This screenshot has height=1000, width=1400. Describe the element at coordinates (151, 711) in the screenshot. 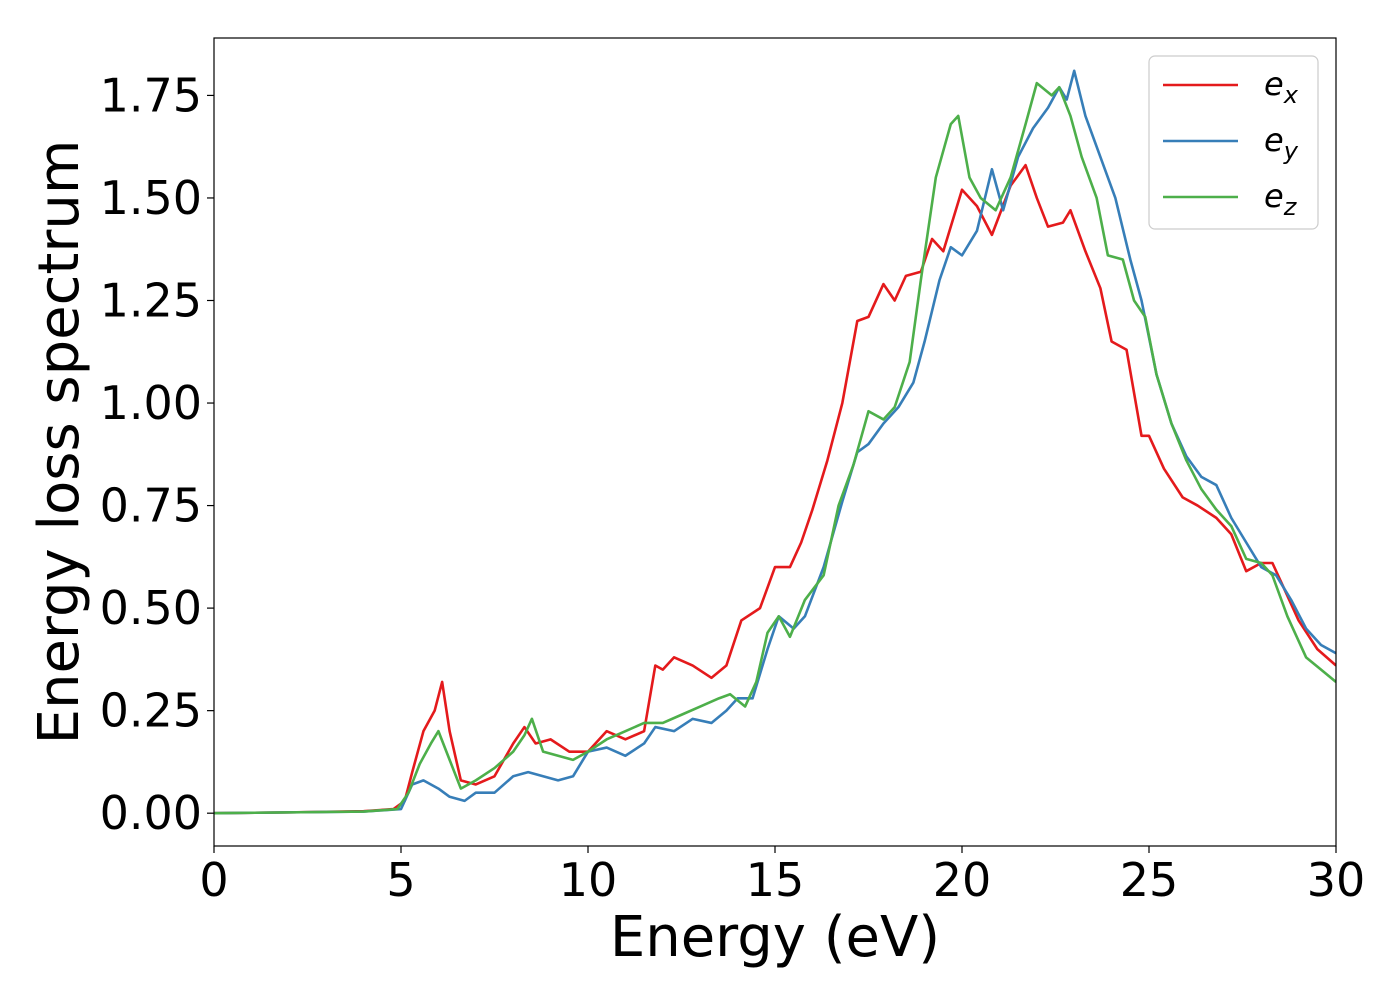

I see `y-tick-label: 0.25` at that location.